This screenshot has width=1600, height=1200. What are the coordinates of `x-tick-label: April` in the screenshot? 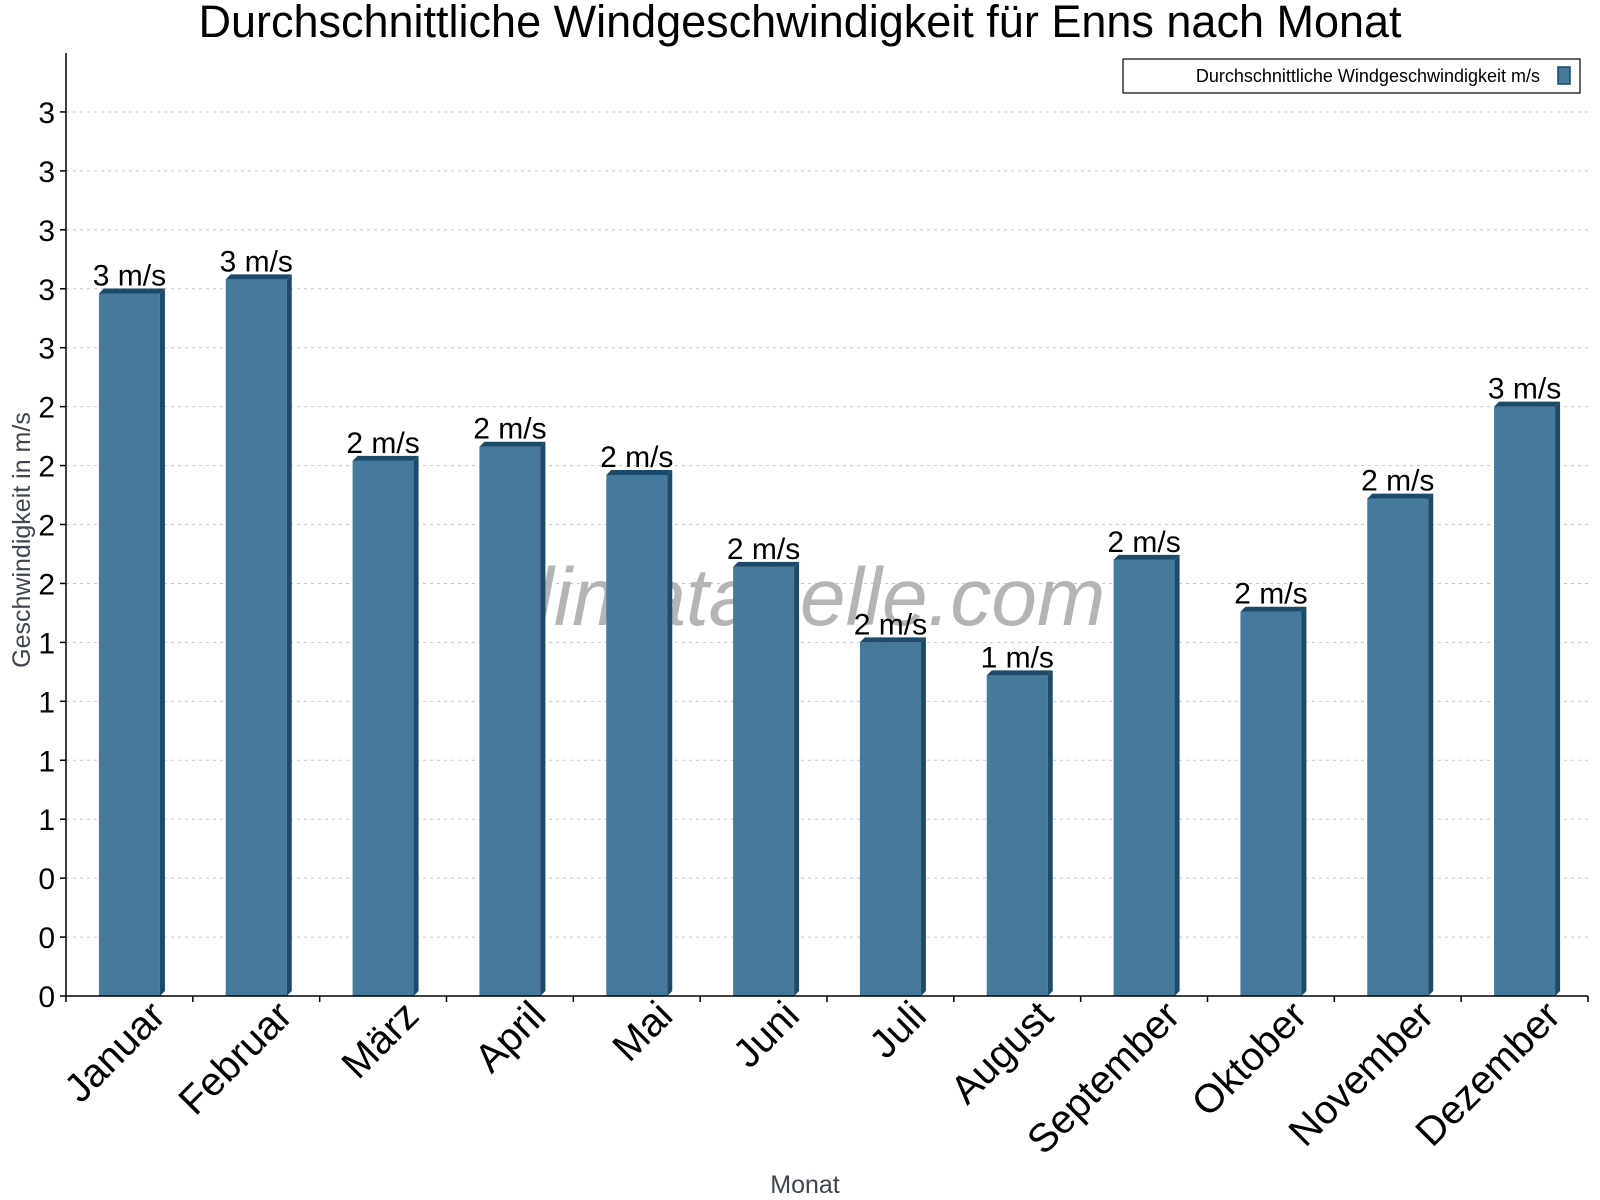 It's located at (511, 1037).